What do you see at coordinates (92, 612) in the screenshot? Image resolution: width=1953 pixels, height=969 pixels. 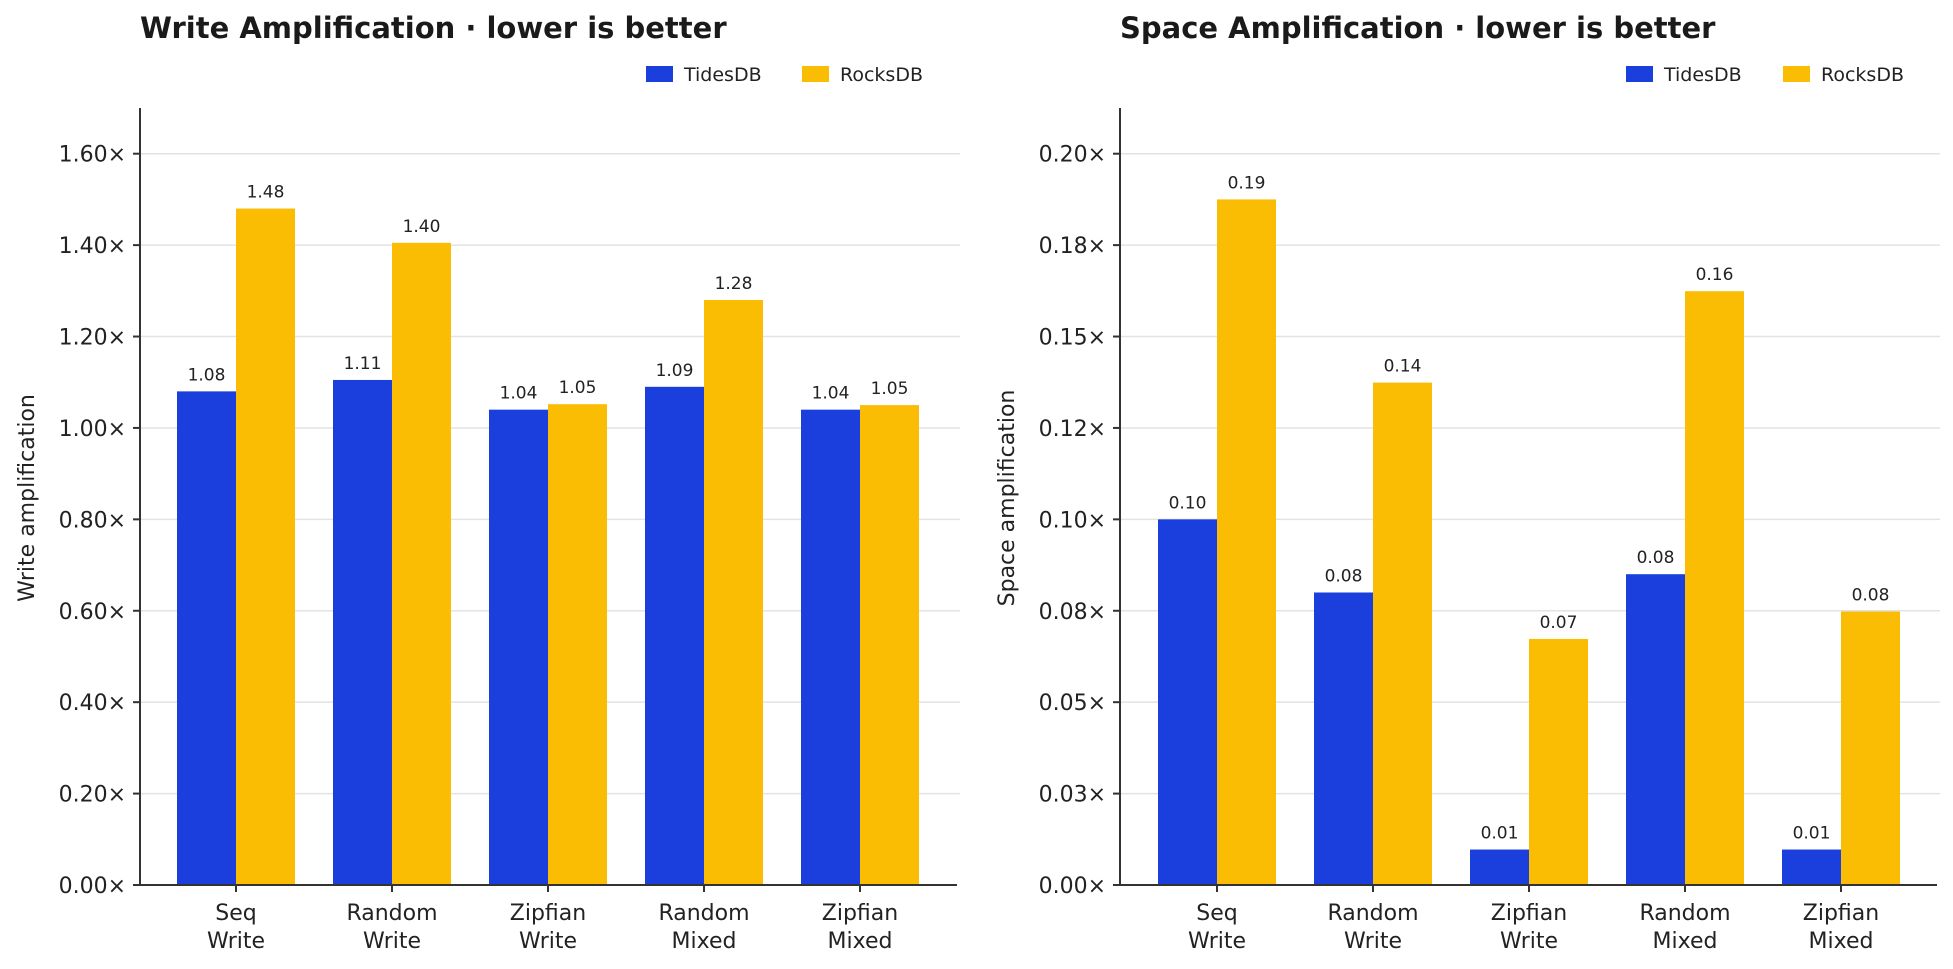 I see `y-tick-label: 0.60×` at bounding box center [92, 612].